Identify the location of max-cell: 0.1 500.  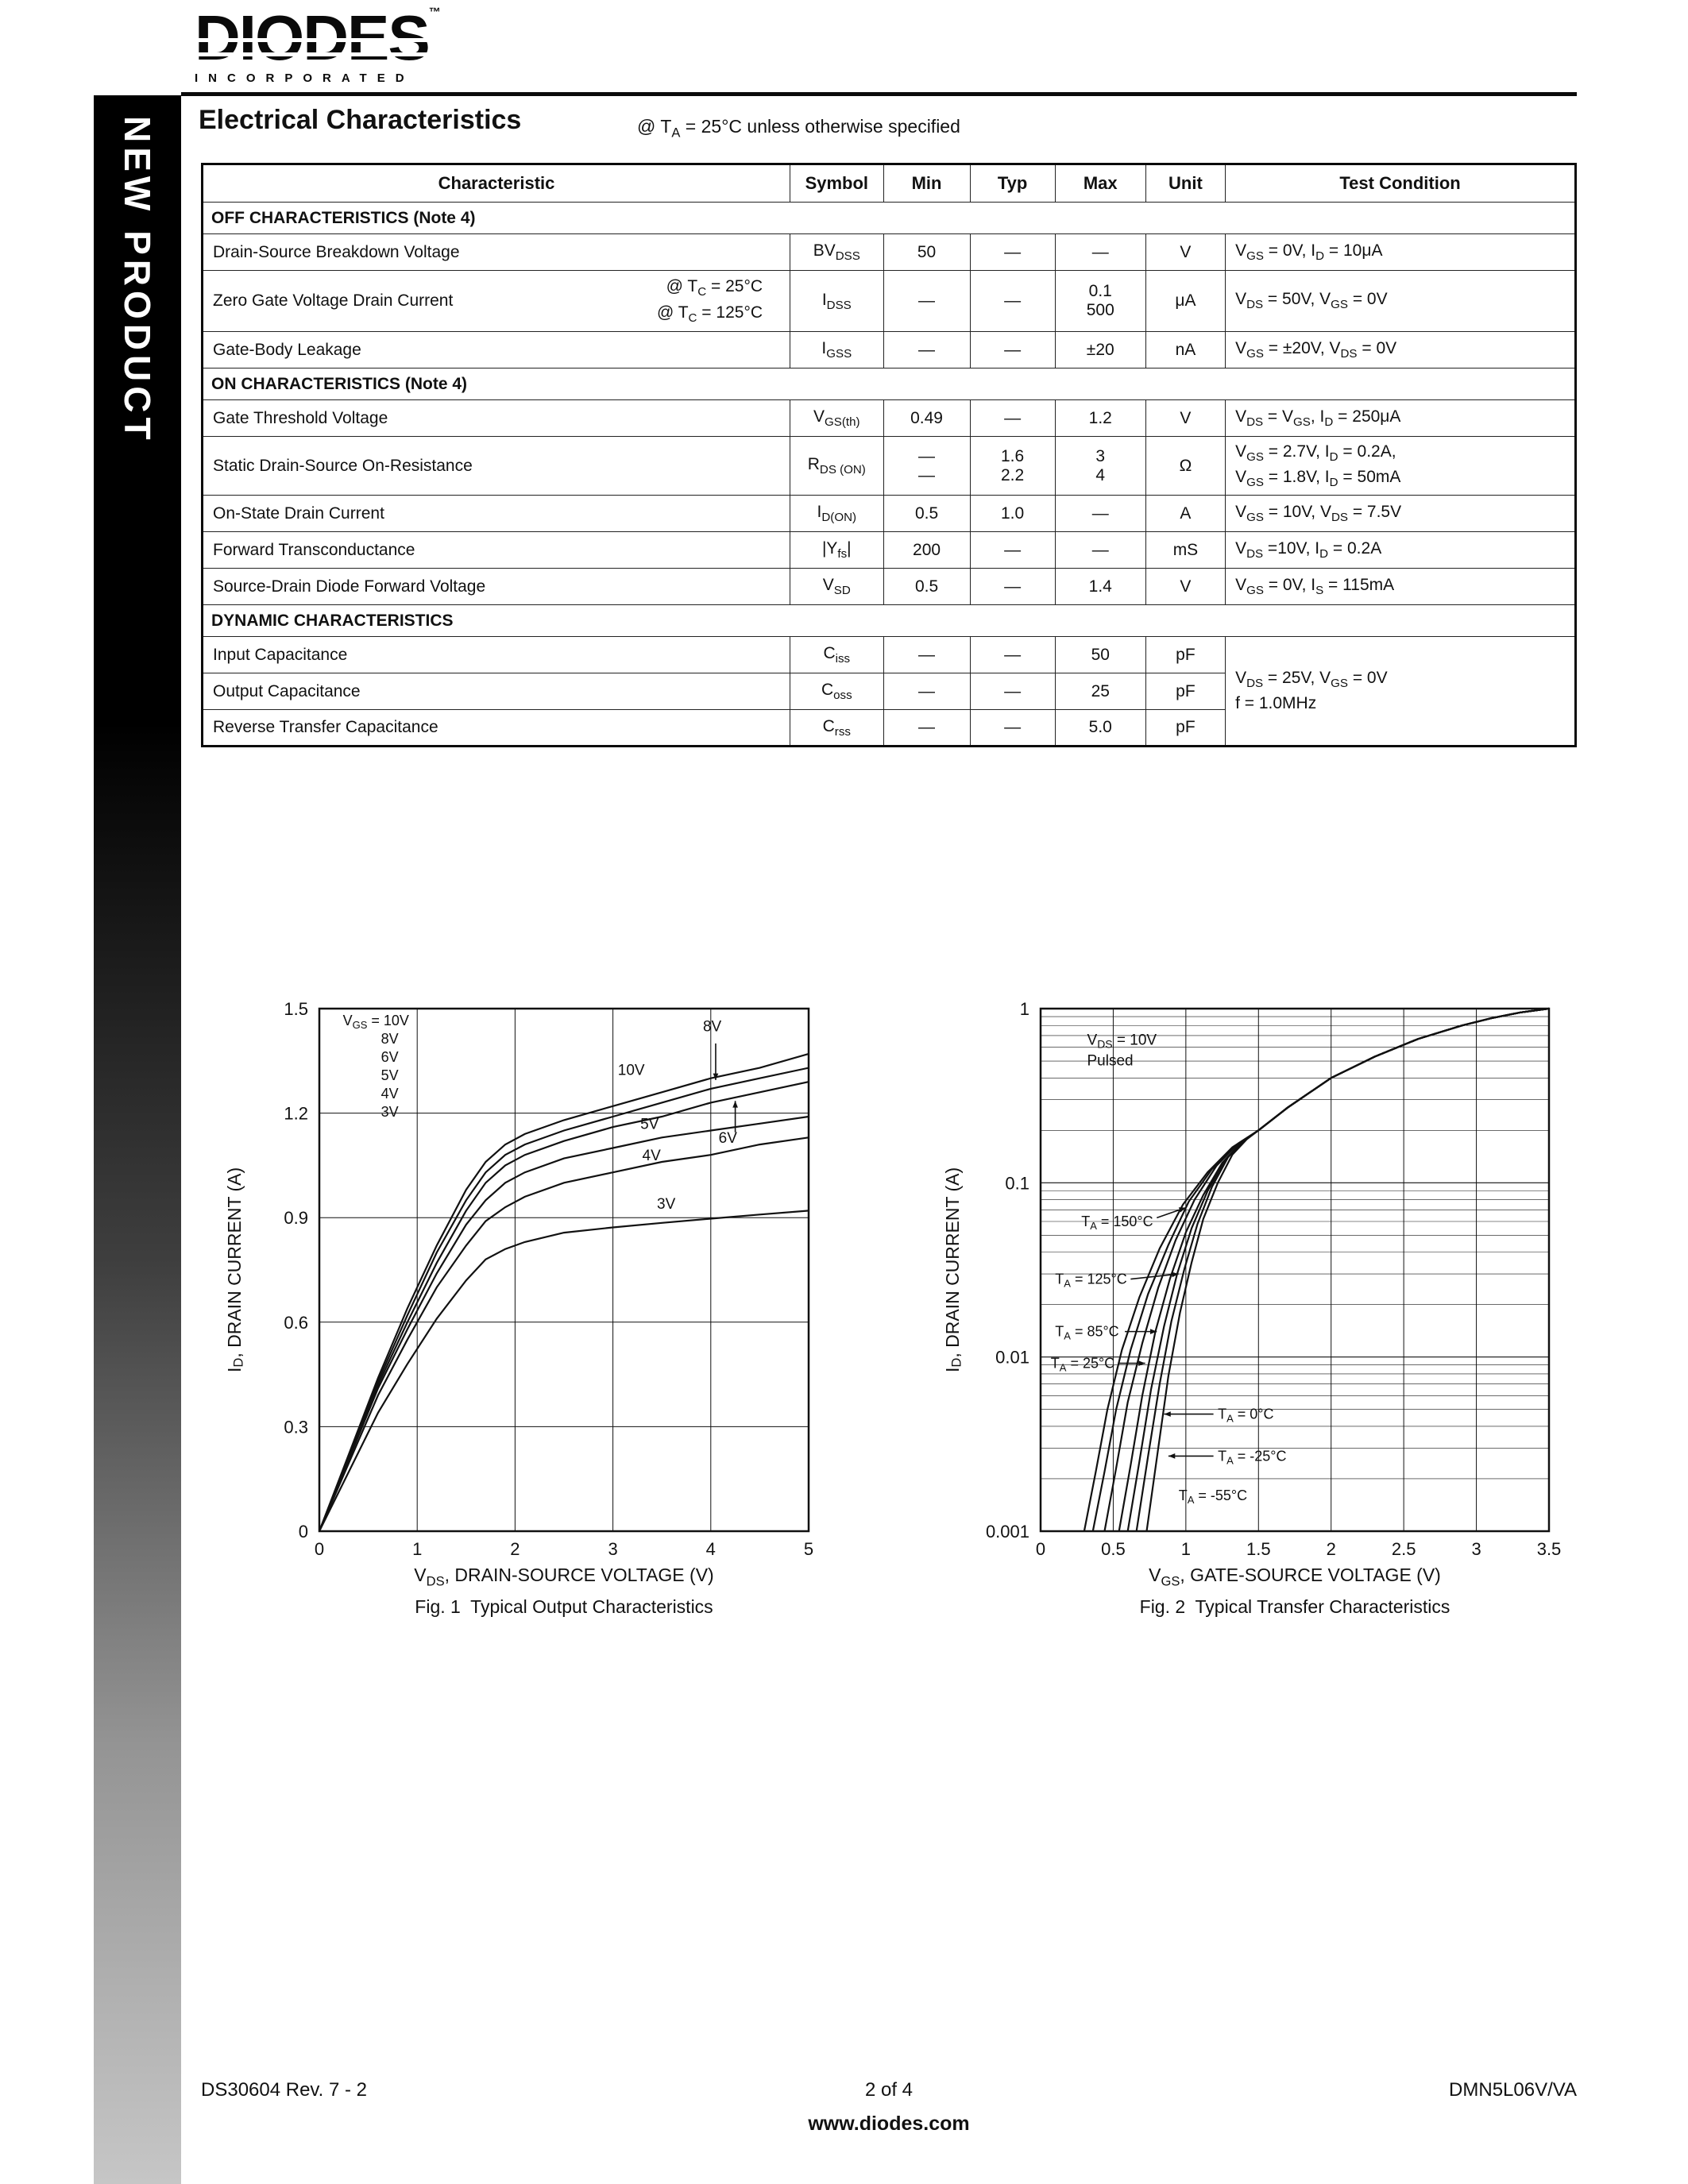
(1100, 301).